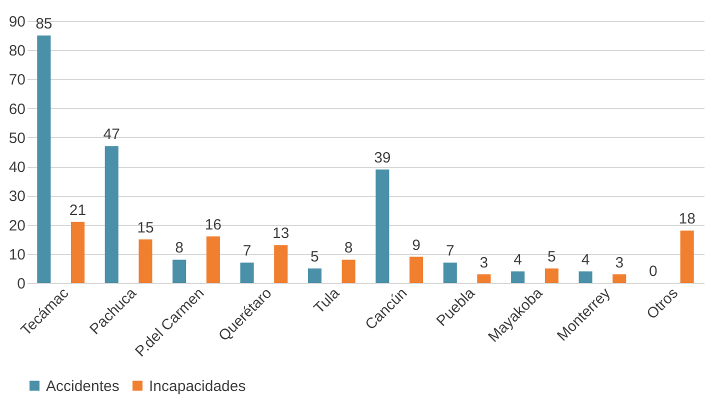 The width and height of the screenshot is (712, 402). What do you see at coordinates (416, 245) in the screenshot?
I see `data-label: 9` at bounding box center [416, 245].